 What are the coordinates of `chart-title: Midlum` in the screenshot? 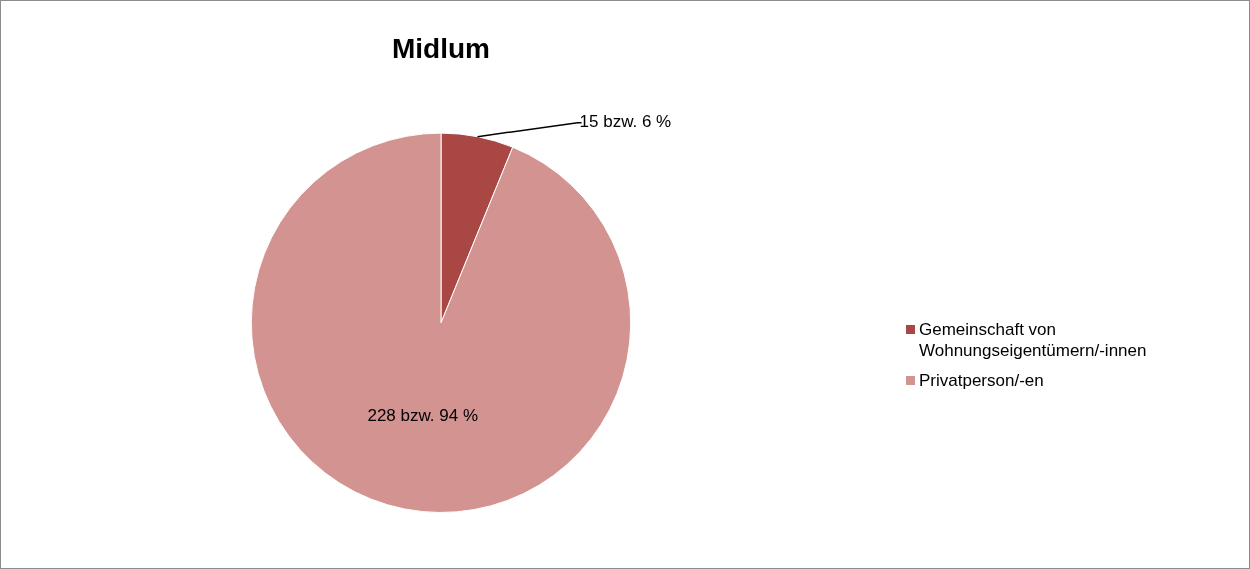 It's located at (441, 48).